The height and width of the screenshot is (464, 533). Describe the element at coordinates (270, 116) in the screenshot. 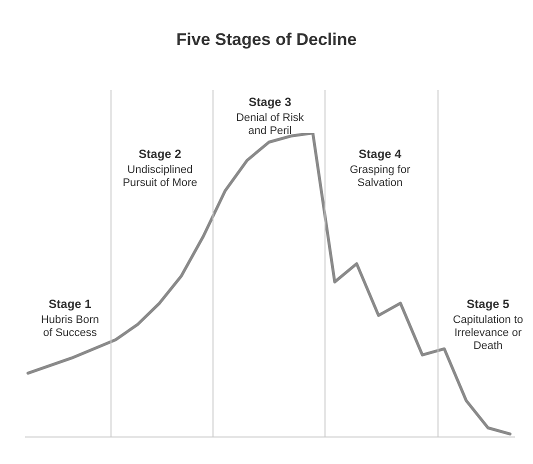

I see `annotation: Stage 3 Denial of Risk and Peril` at that location.